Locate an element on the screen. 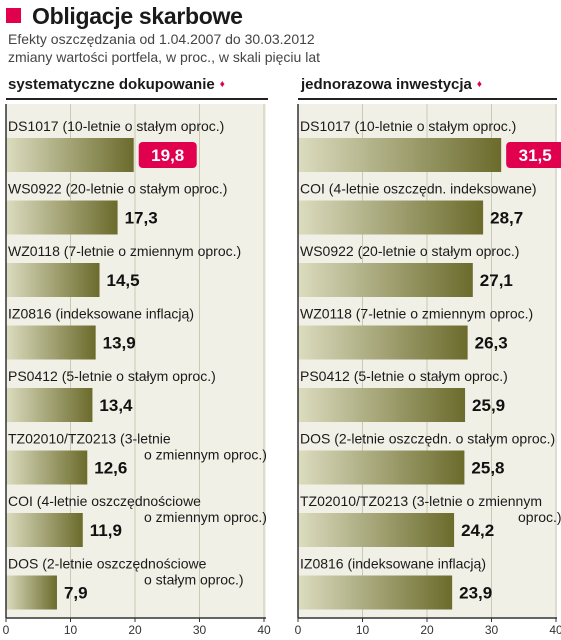  value-label: 13,9 is located at coordinates (119, 343).